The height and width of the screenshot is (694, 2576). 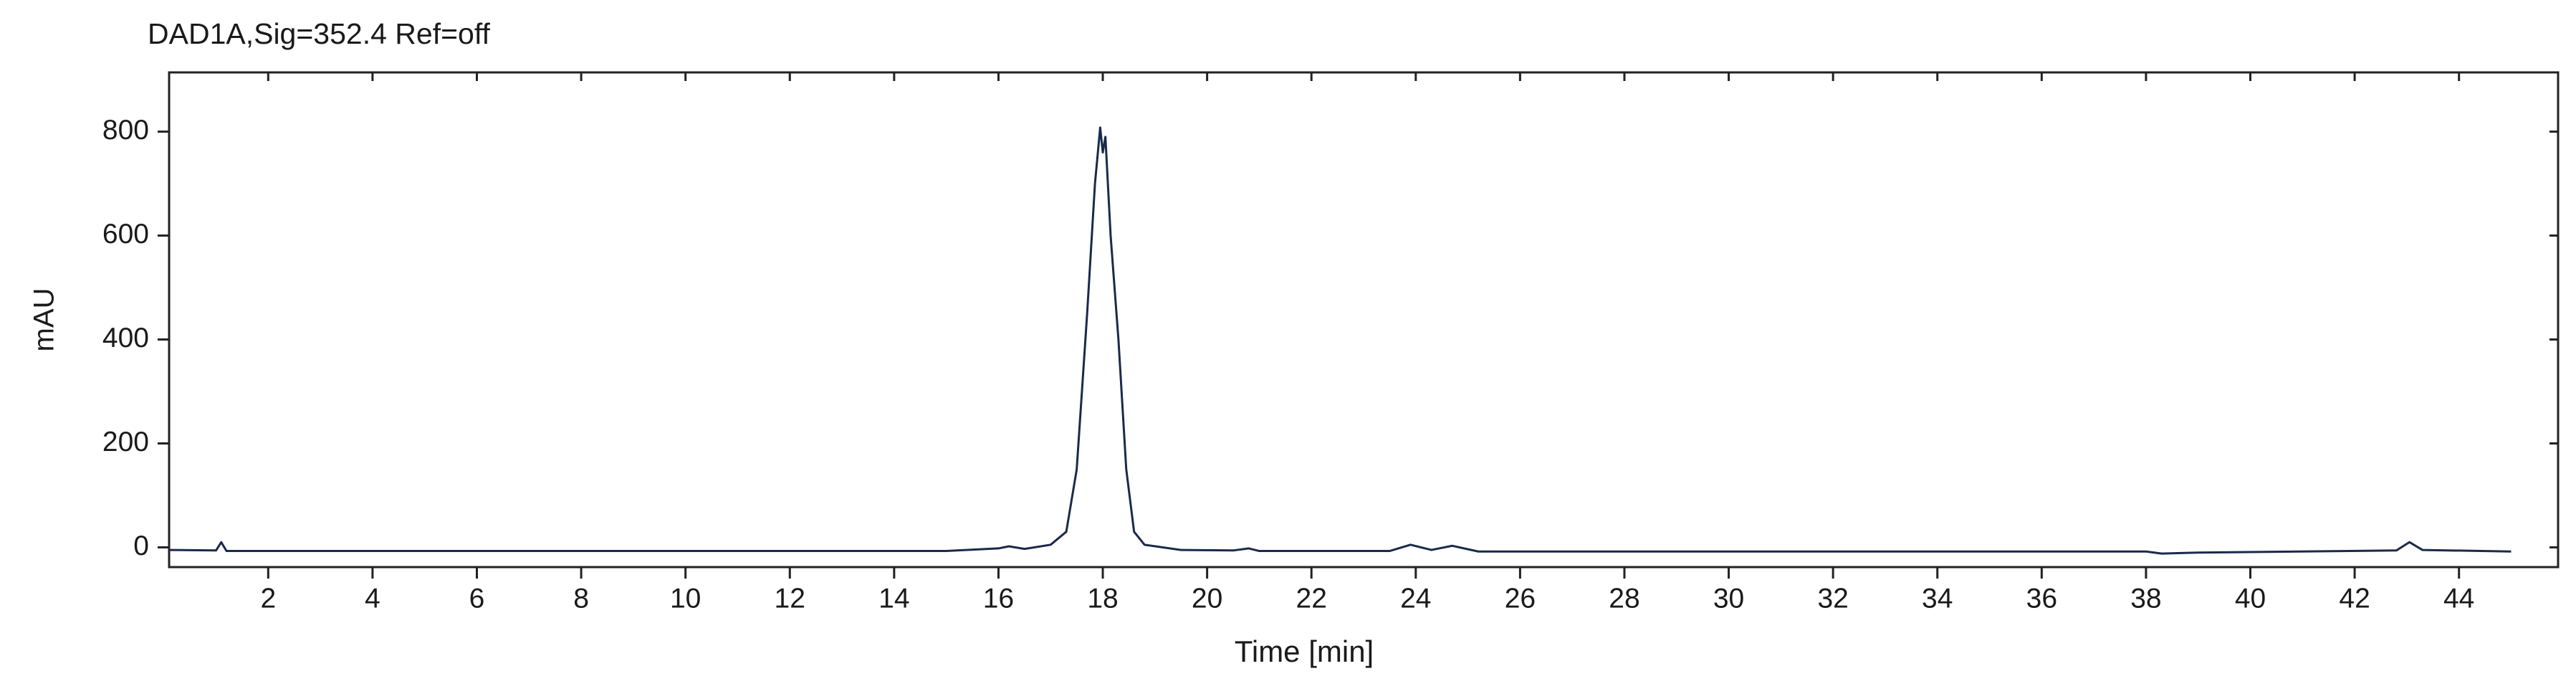 What do you see at coordinates (2146, 598) in the screenshot?
I see `x-tick-label: 38` at bounding box center [2146, 598].